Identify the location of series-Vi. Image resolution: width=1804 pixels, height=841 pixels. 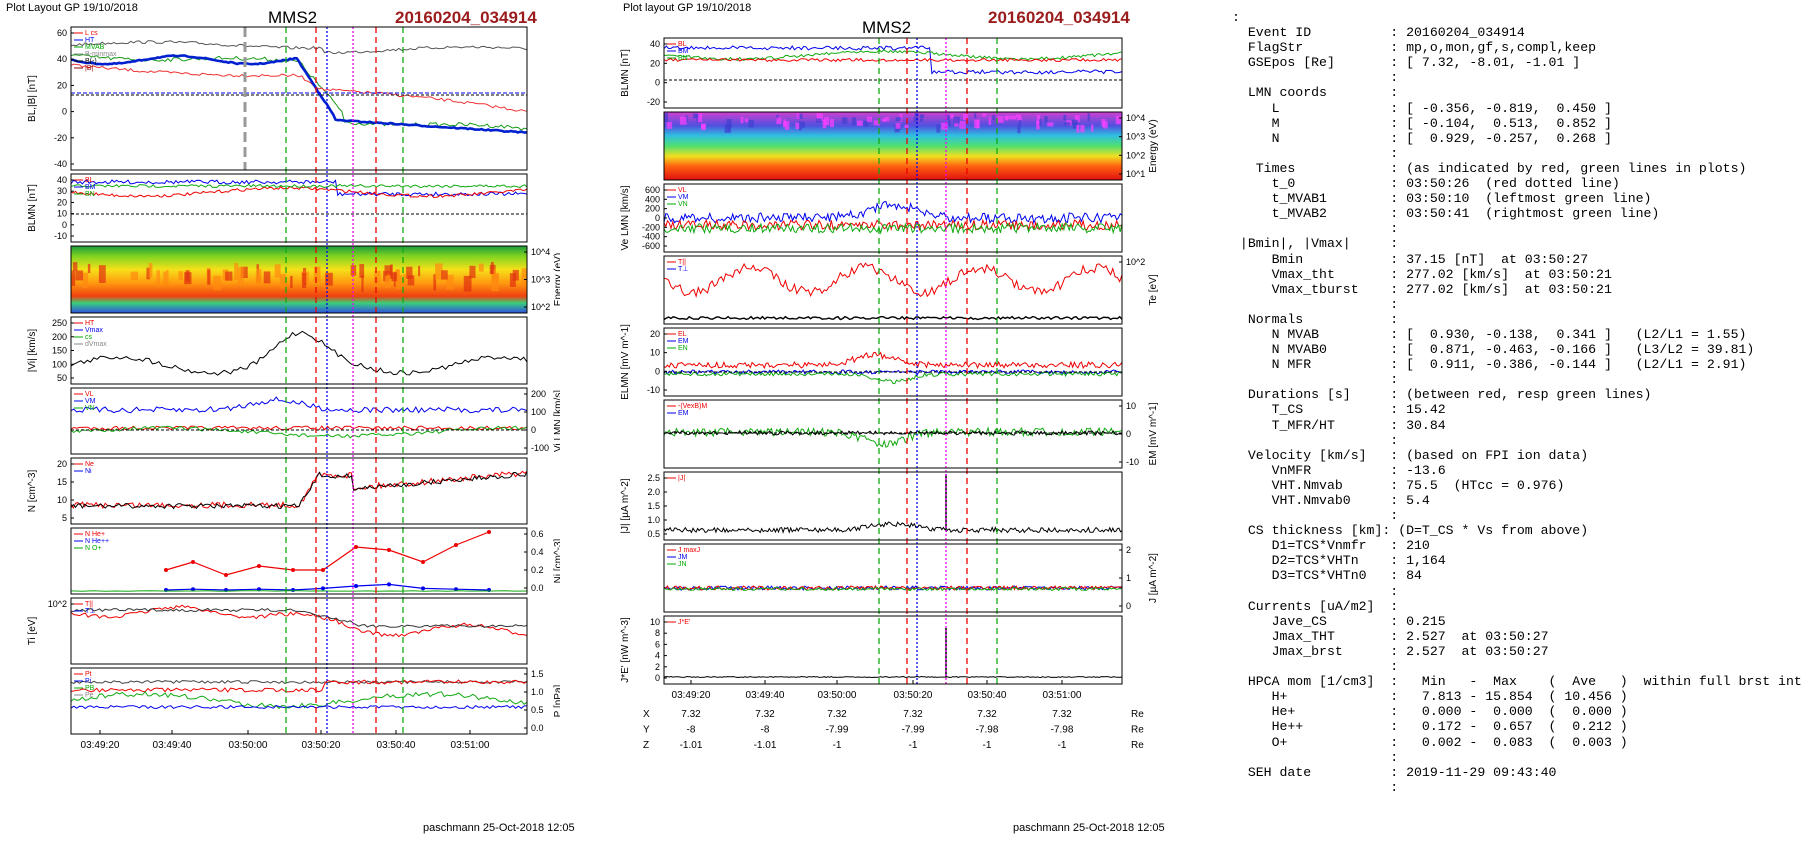
(299, 353).